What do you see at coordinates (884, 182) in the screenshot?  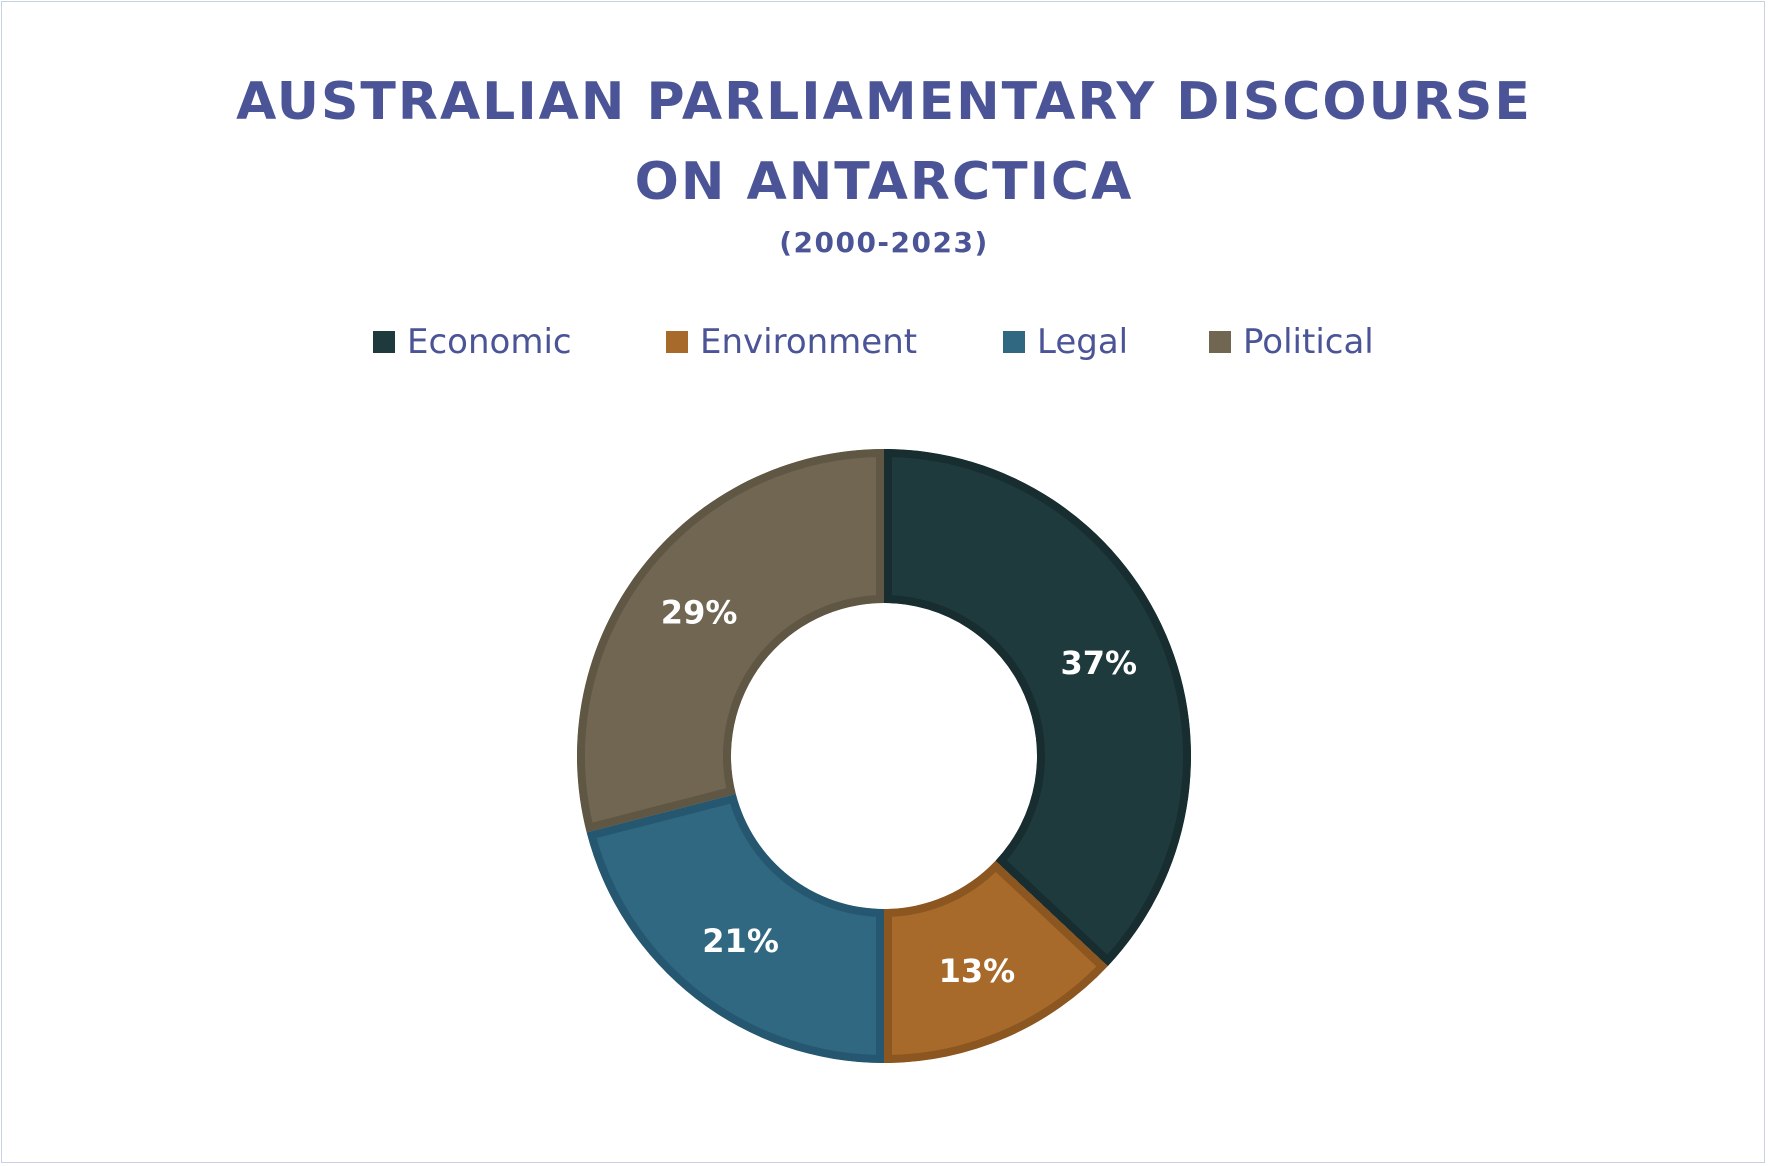 I see `chart-title-line-2: ON ANTARCTICA` at bounding box center [884, 182].